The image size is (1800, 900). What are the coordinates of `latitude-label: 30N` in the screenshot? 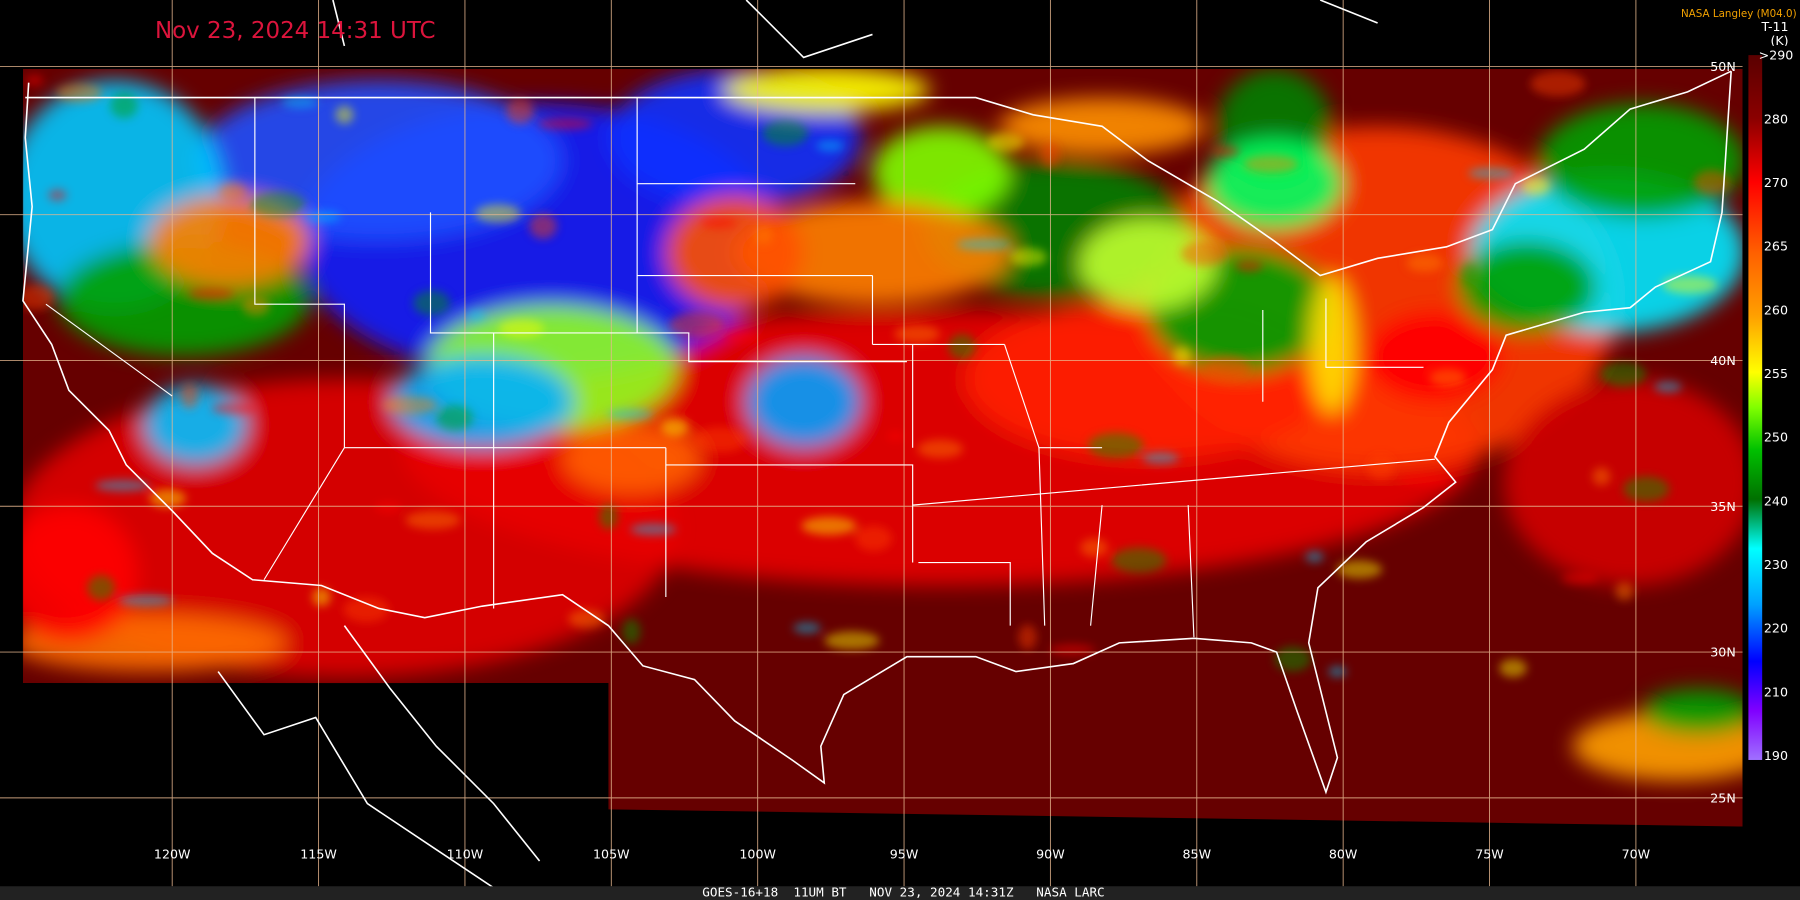 It's located at (1722, 652).